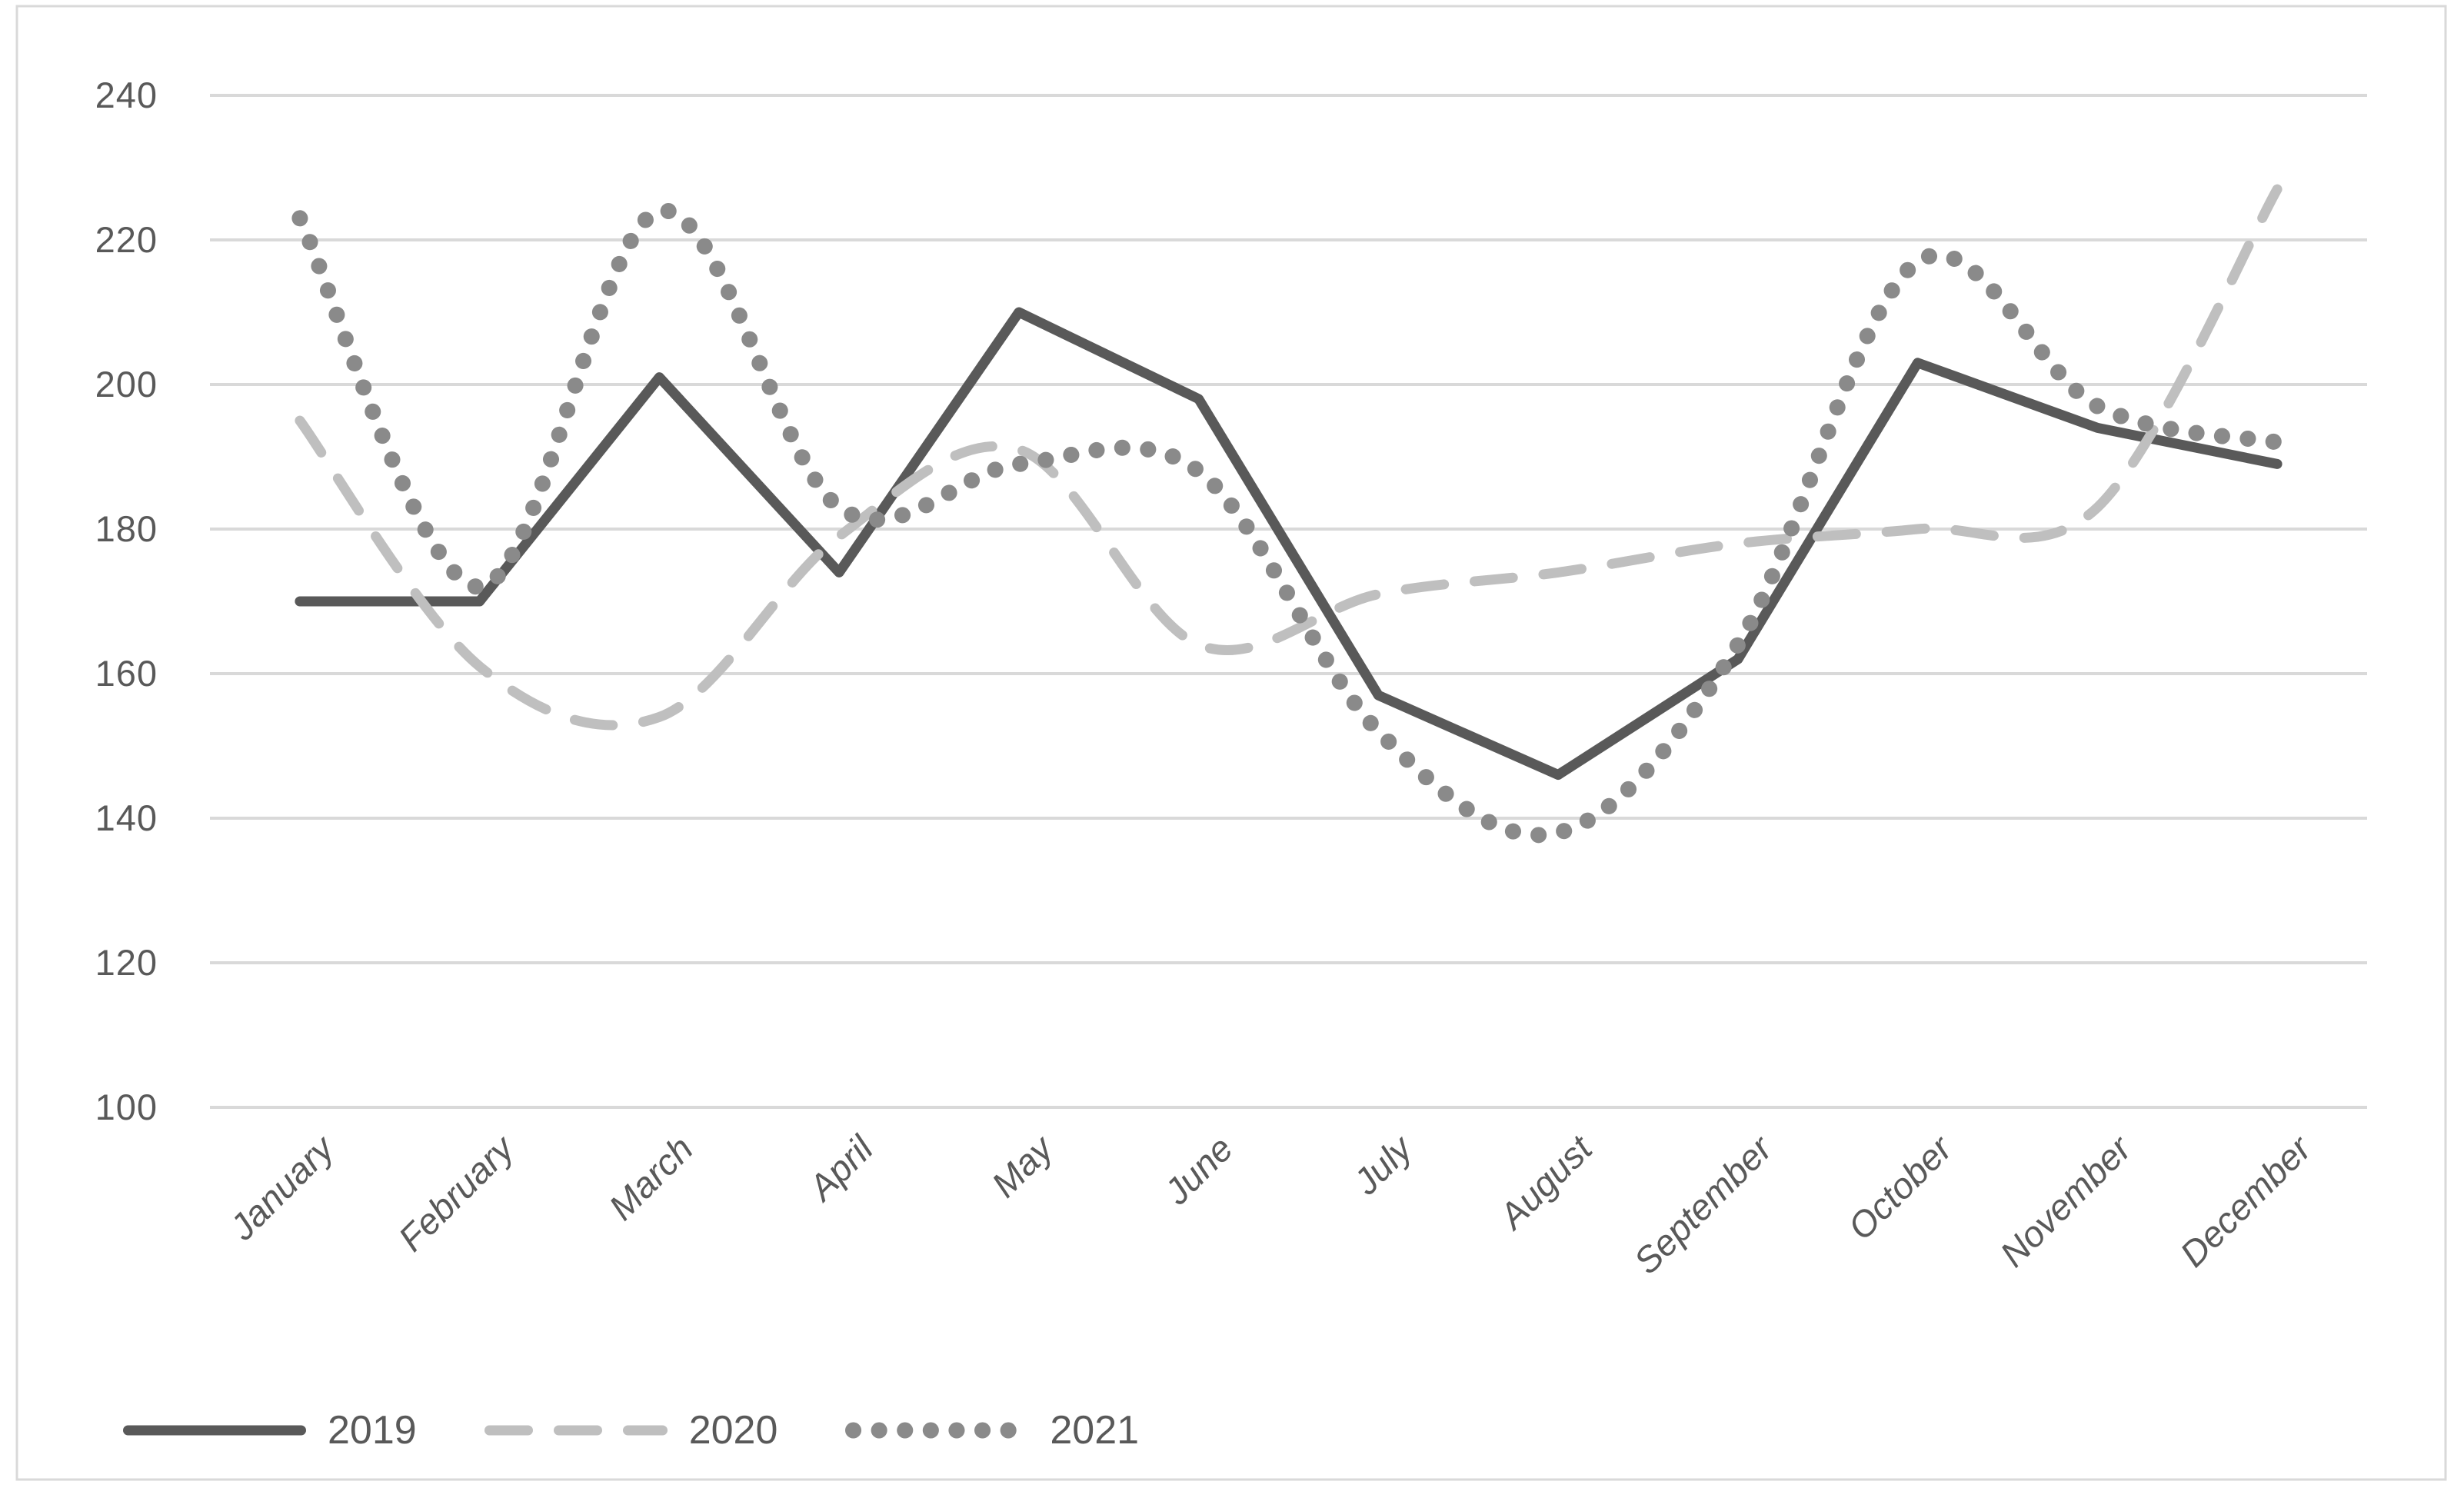  Describe the element at coordinates (937, 1430) in the screenshot. I see `legend-line-sample-dotted` at that location.